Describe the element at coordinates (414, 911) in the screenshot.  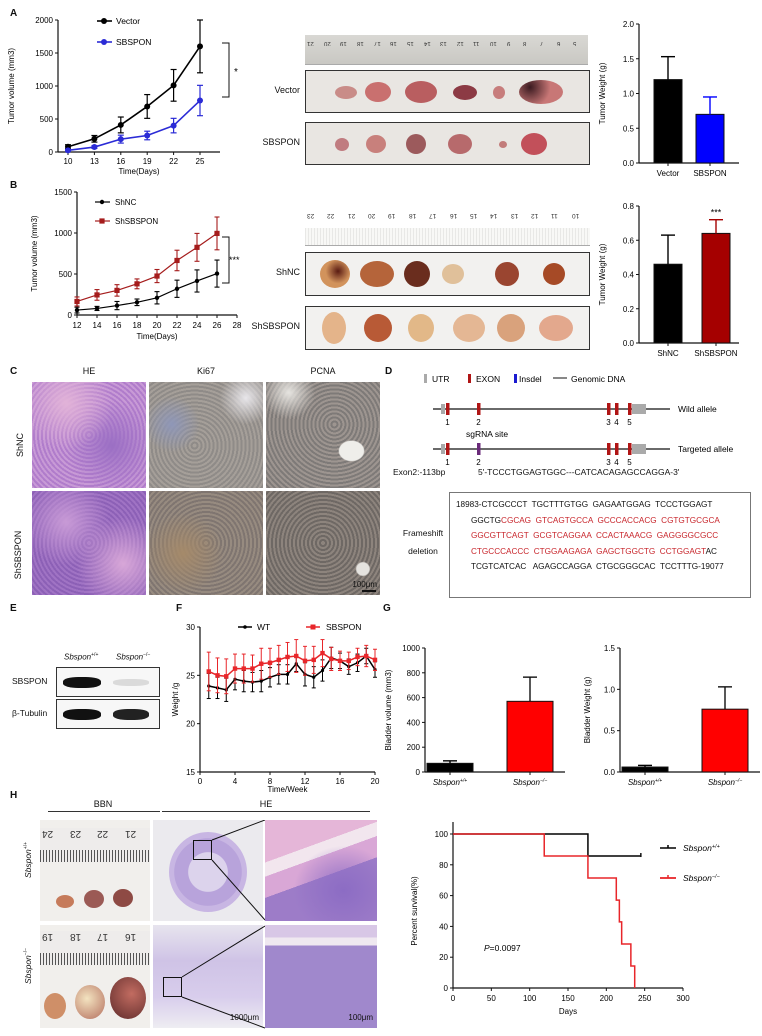
I see `svg-text: Percent survival(%)` at that location.